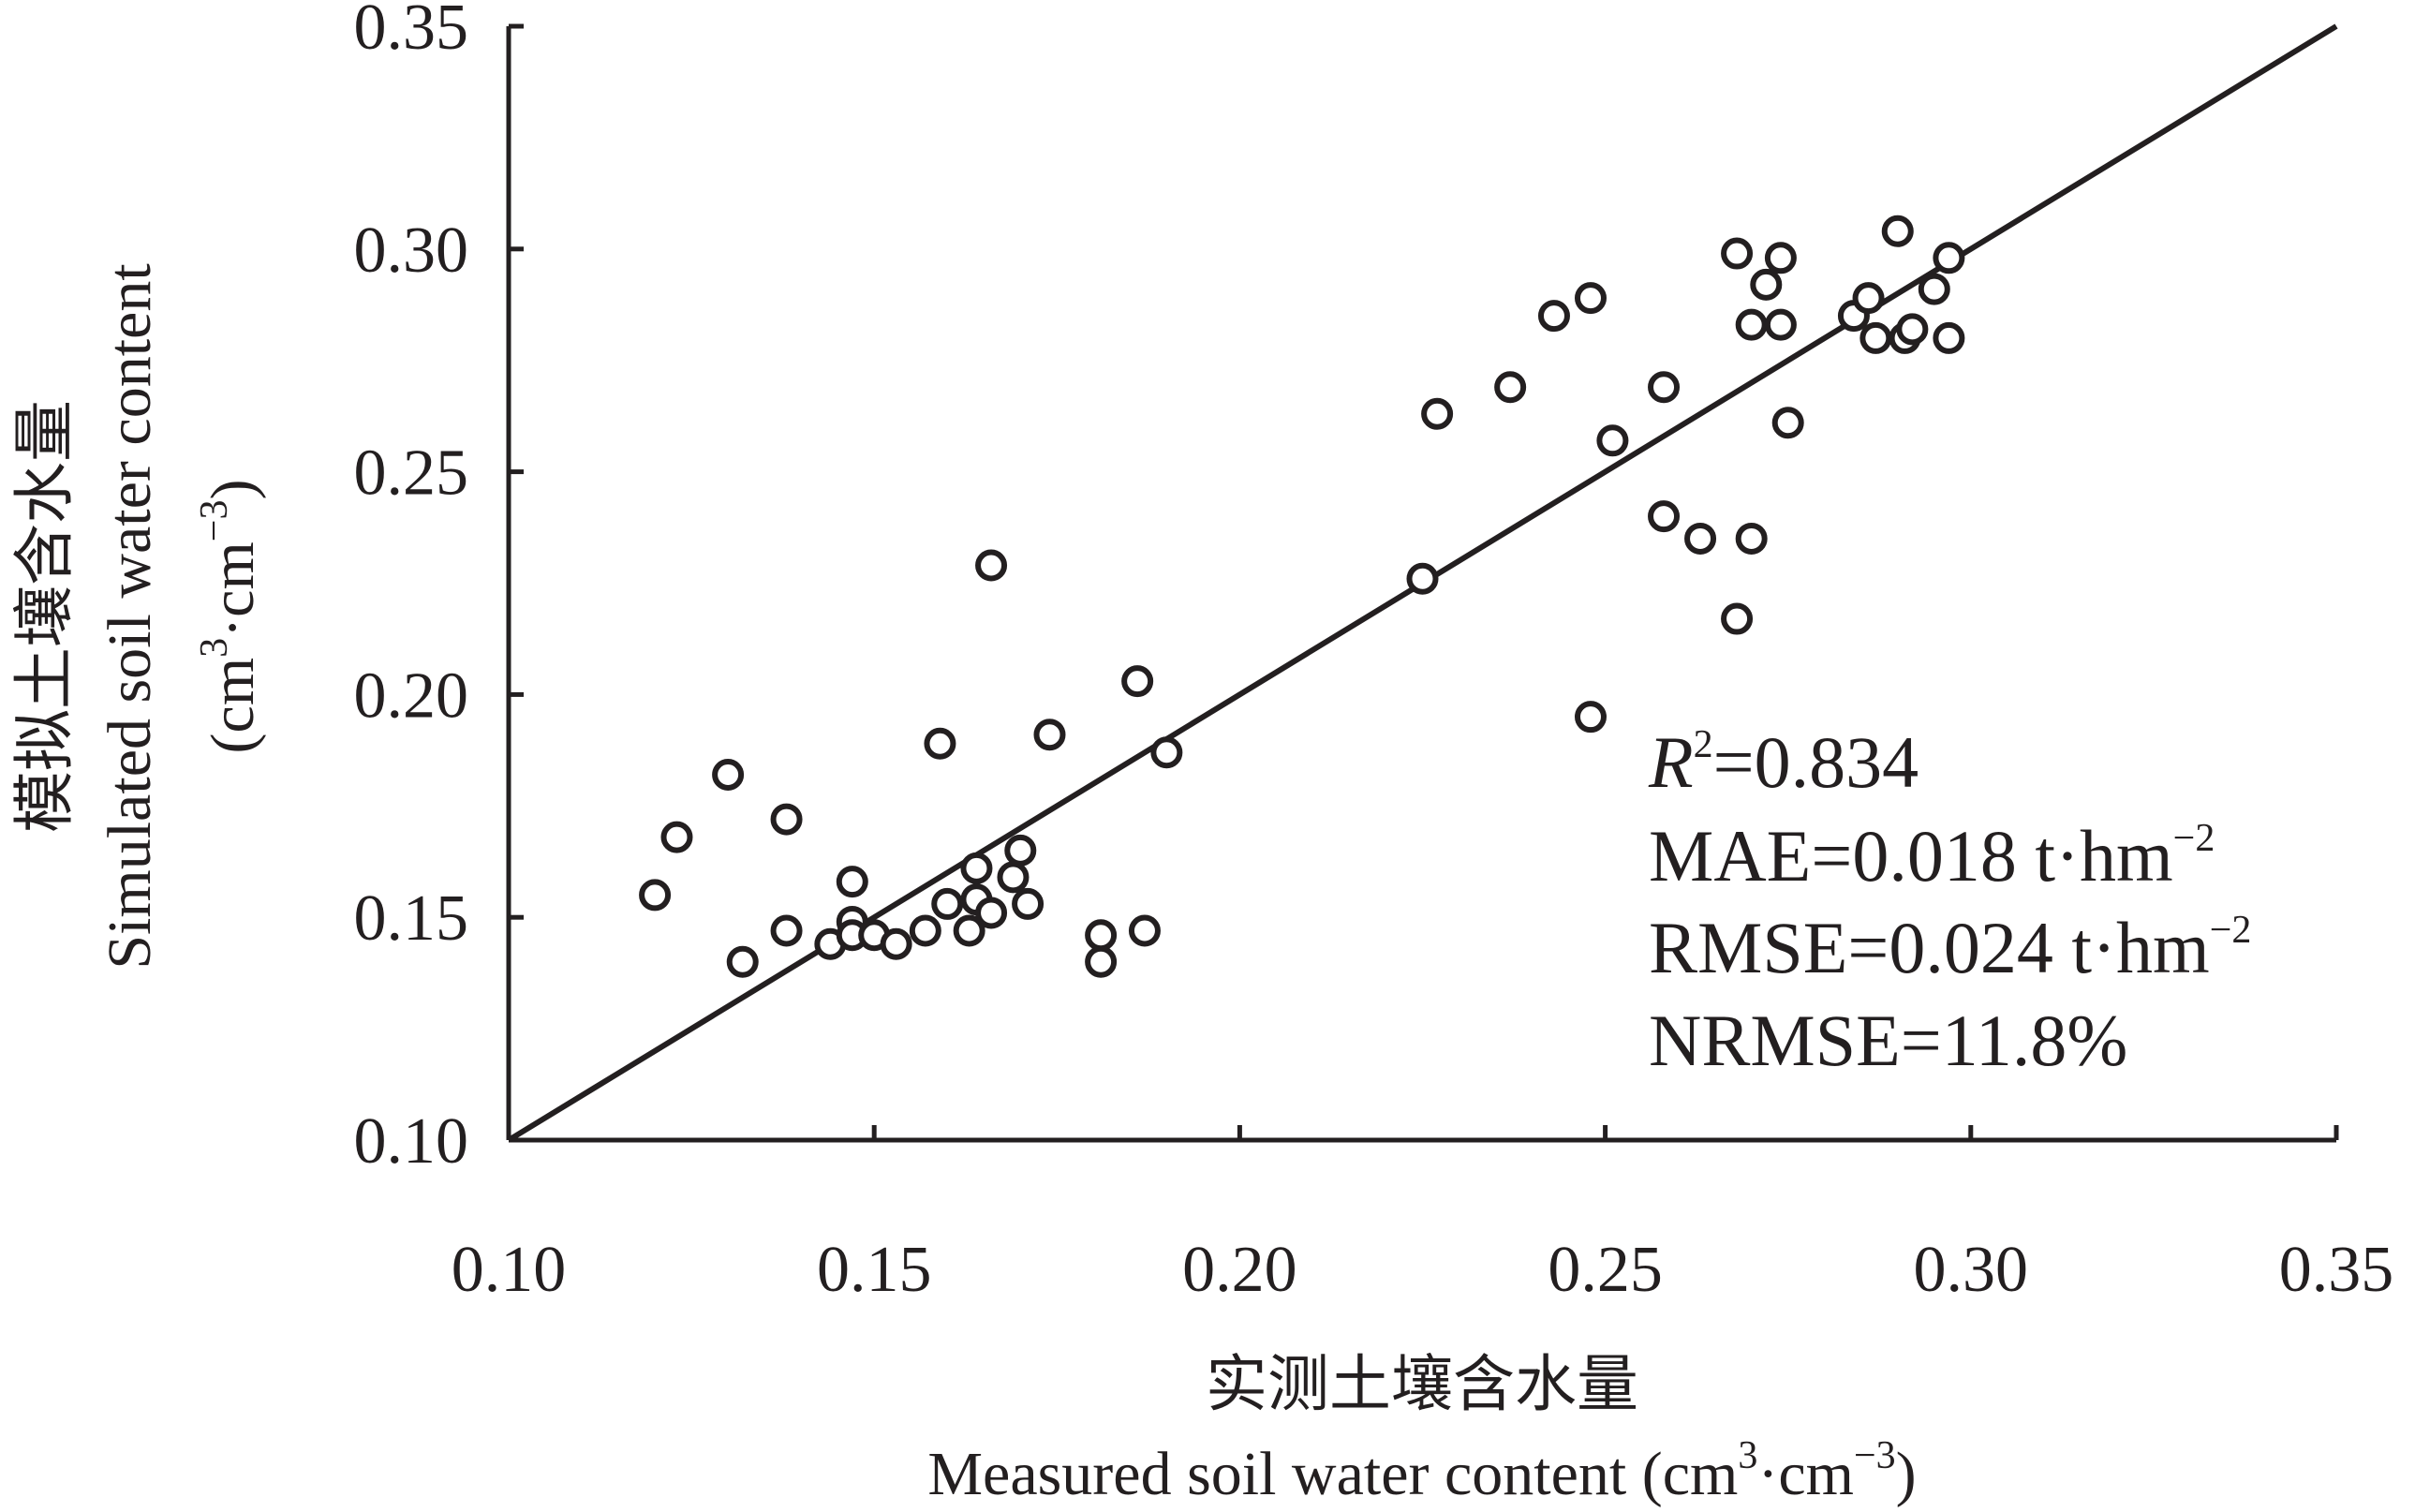 The image size is (2415, 1512). What do you see at coordinates (46, 616) in the screenshot?
I see `y-axis-label-cn: 模拟土壤含水量` at bounding box center [46, 616].